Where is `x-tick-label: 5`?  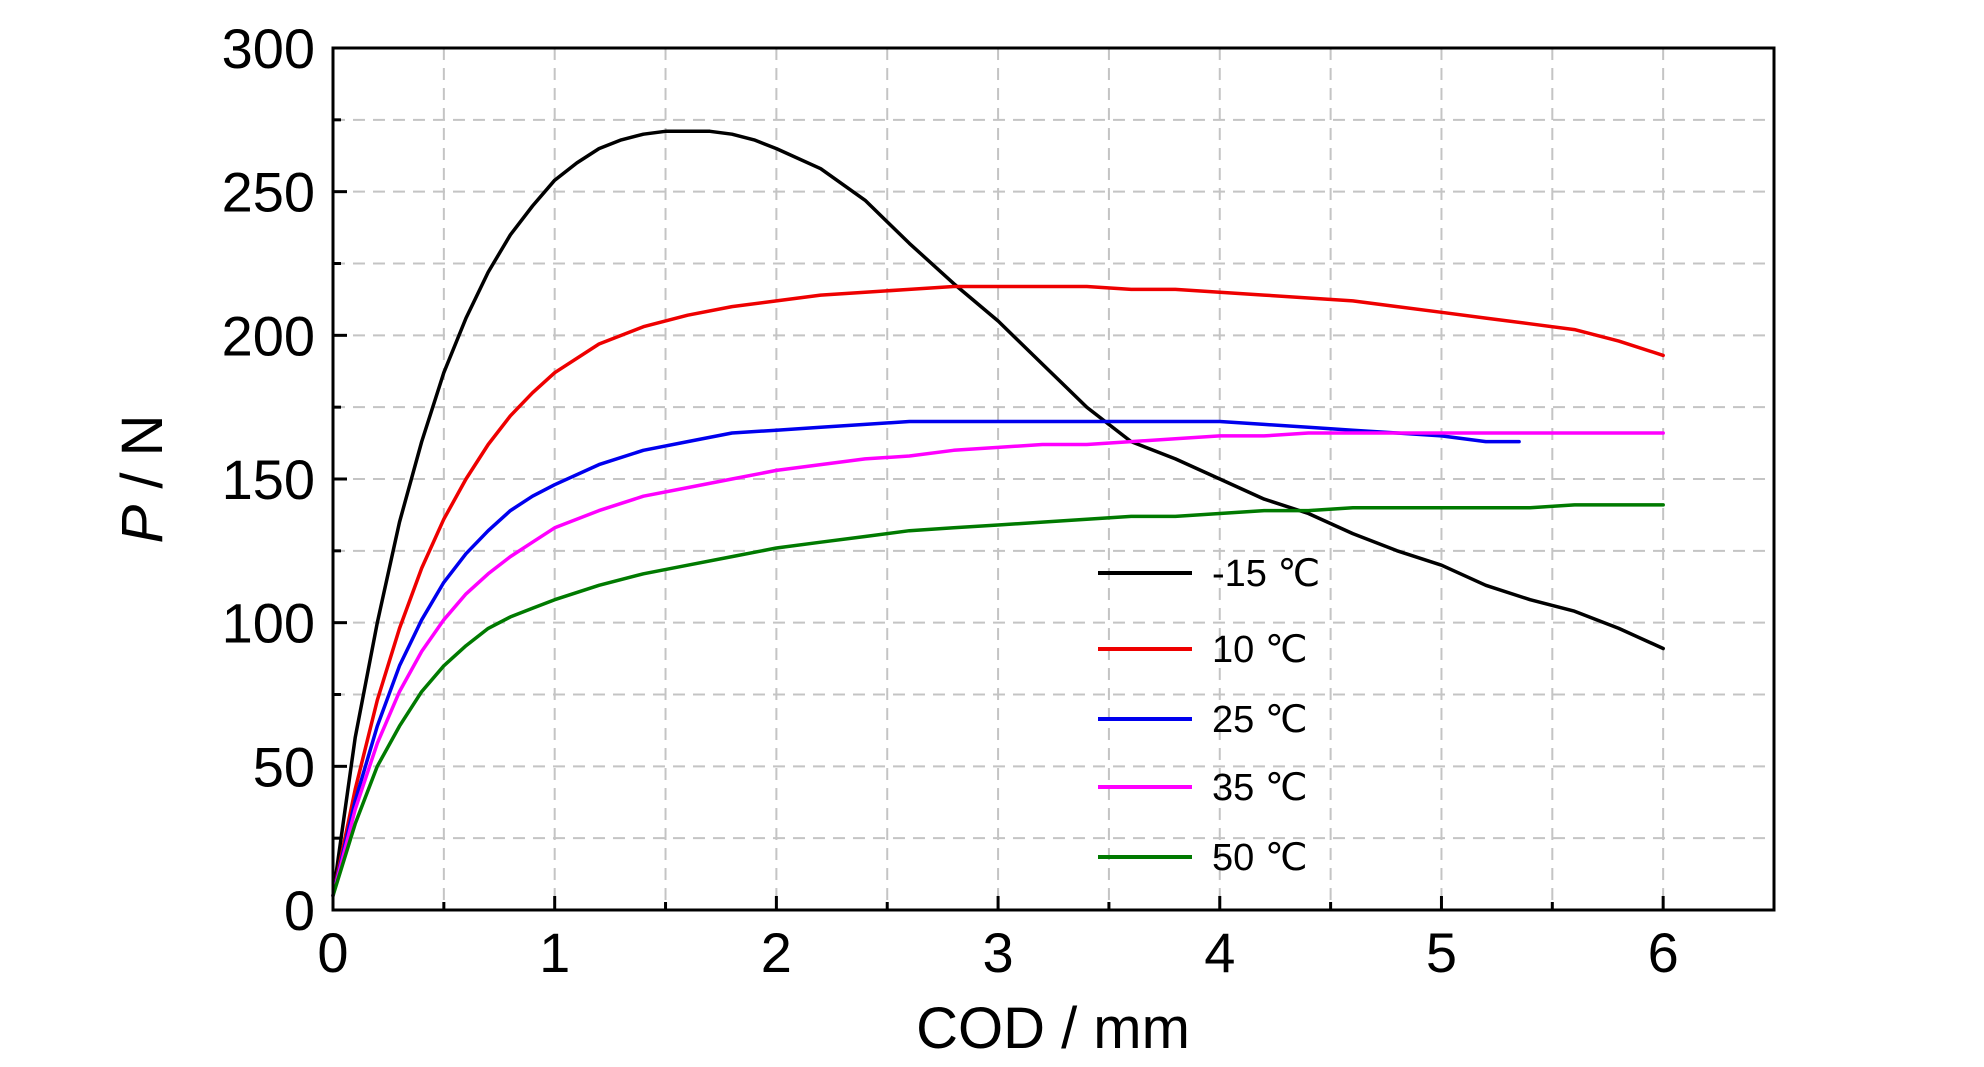 x-tick-label: 5 is located at coordinates (1441, 952).